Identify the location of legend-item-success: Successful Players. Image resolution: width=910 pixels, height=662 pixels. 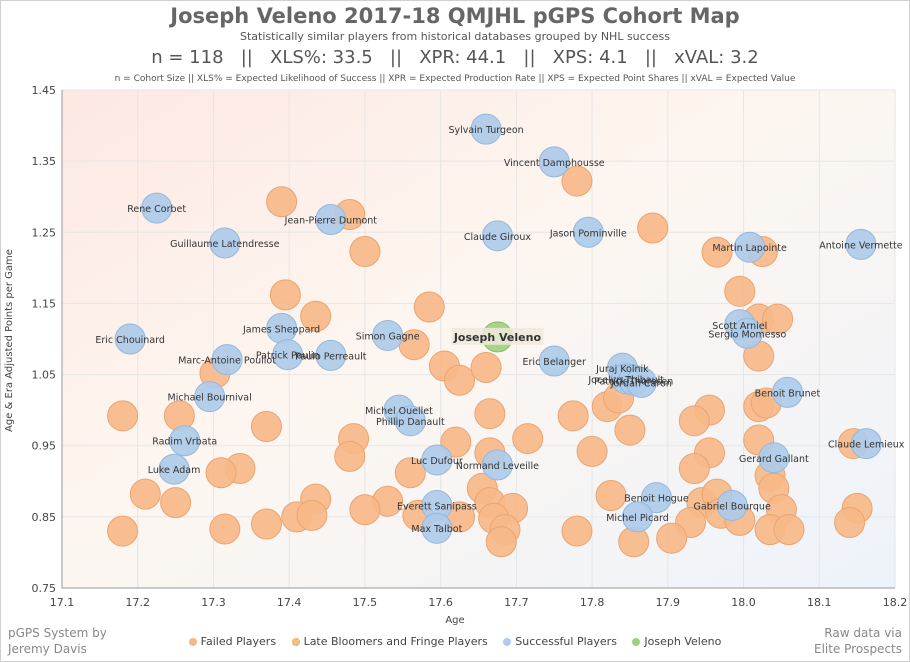
(560, 641).